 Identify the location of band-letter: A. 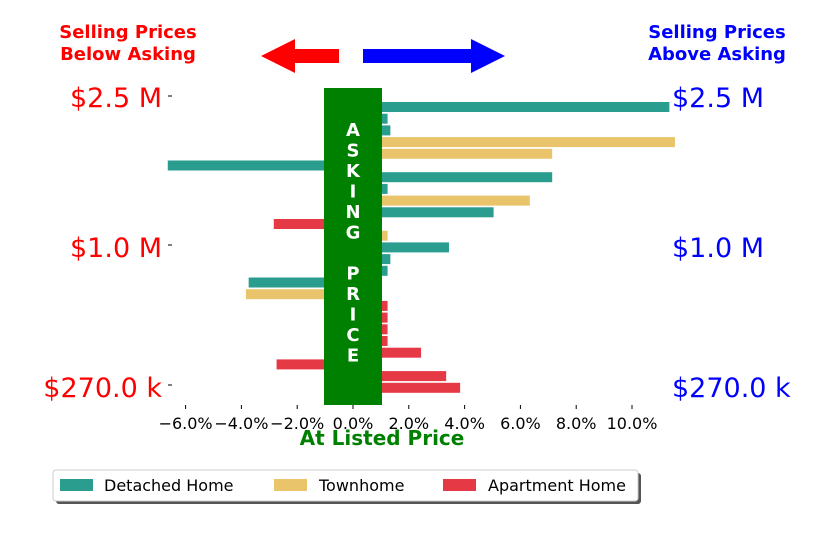
(353, 130).